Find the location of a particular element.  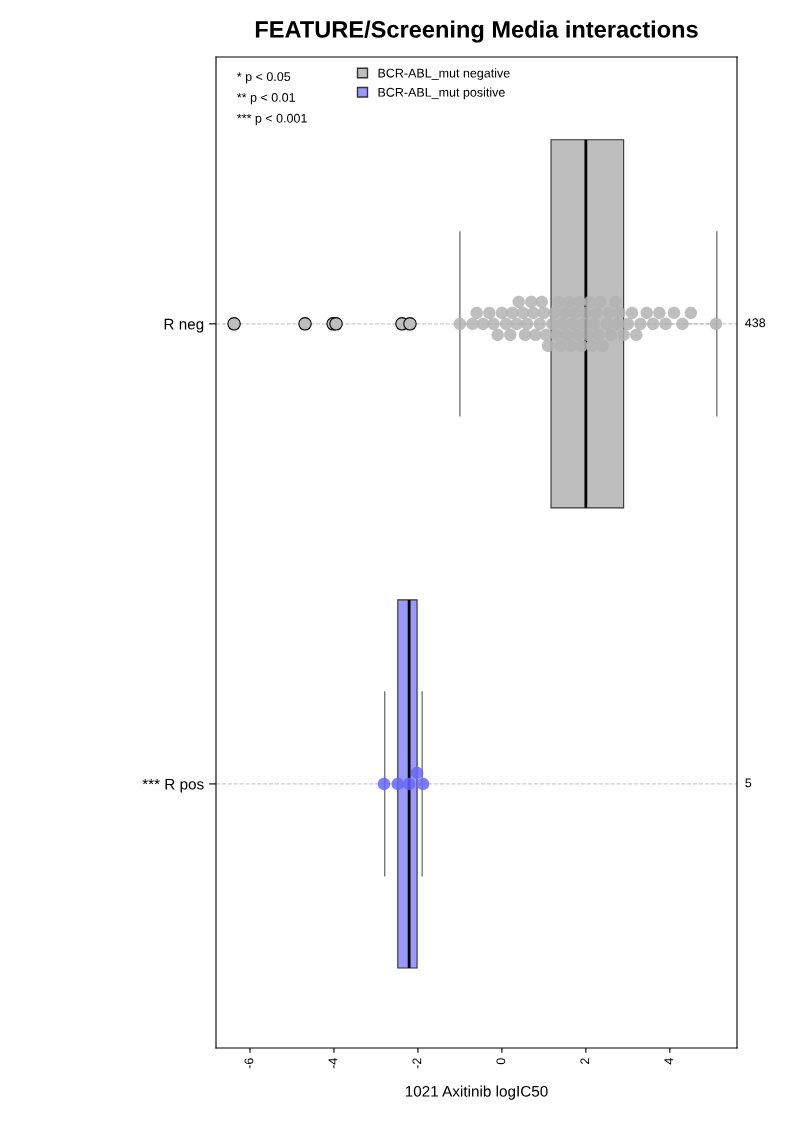

legend-label: BCR-ABL_mut negative is located at coordinates (444, 74).